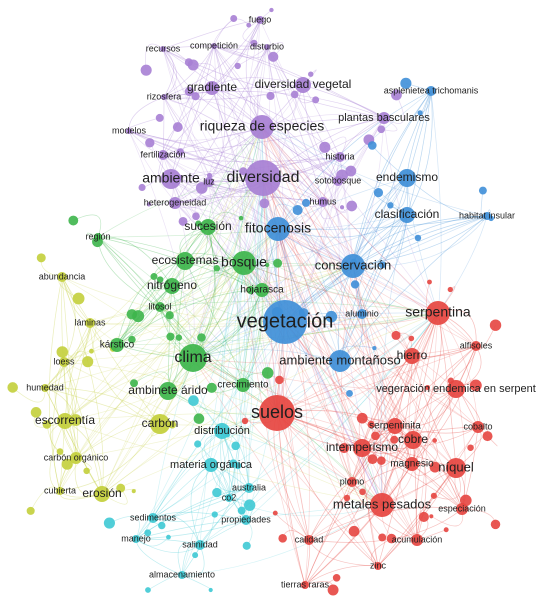  Describe the element at coordinates (162, 154) in the screenshot. I see `node-label: fertilización` at that location.